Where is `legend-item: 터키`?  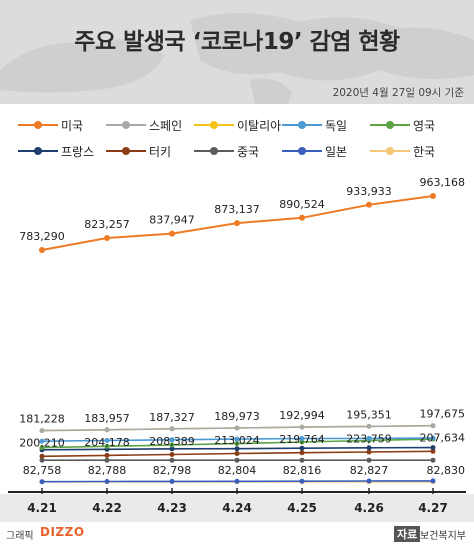
legend-item: 터키 is located at coordinates (138, 151).